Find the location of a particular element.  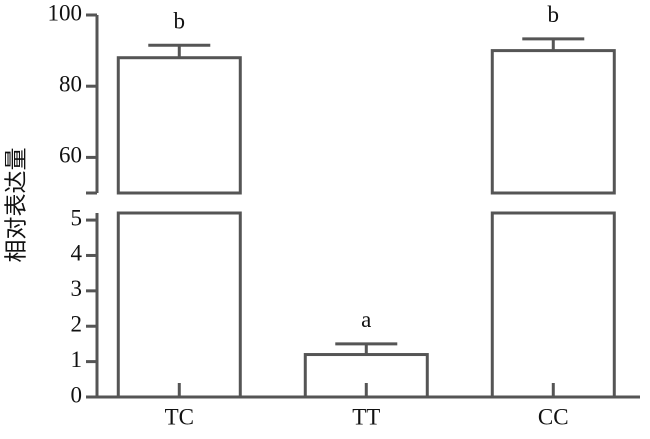

annotation: a is located at coordinates (366, 319).